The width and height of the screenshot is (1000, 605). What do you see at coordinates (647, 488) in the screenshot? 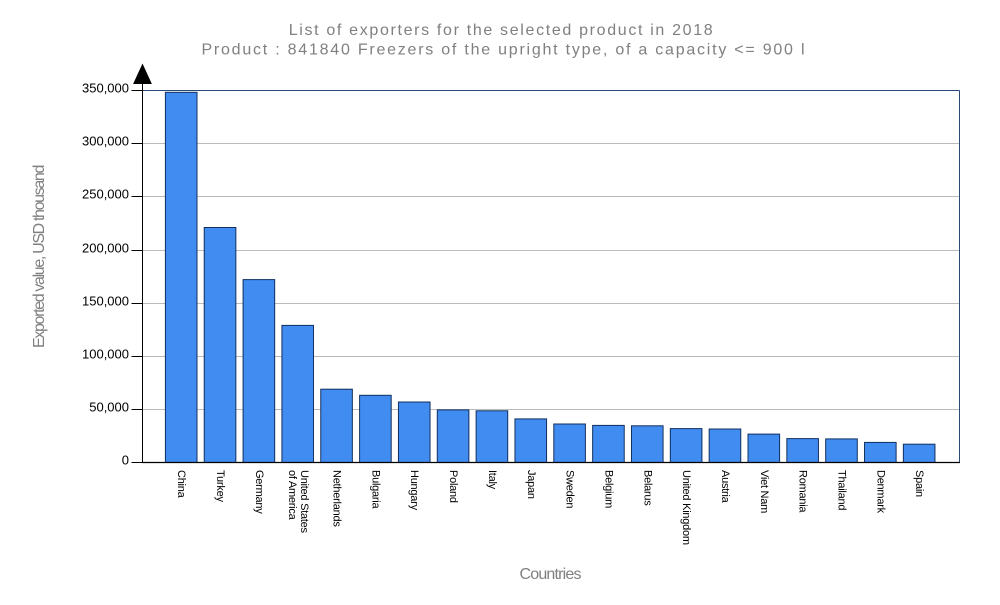
I see `svg-text: Belarus` at bounding box center [647, 488].